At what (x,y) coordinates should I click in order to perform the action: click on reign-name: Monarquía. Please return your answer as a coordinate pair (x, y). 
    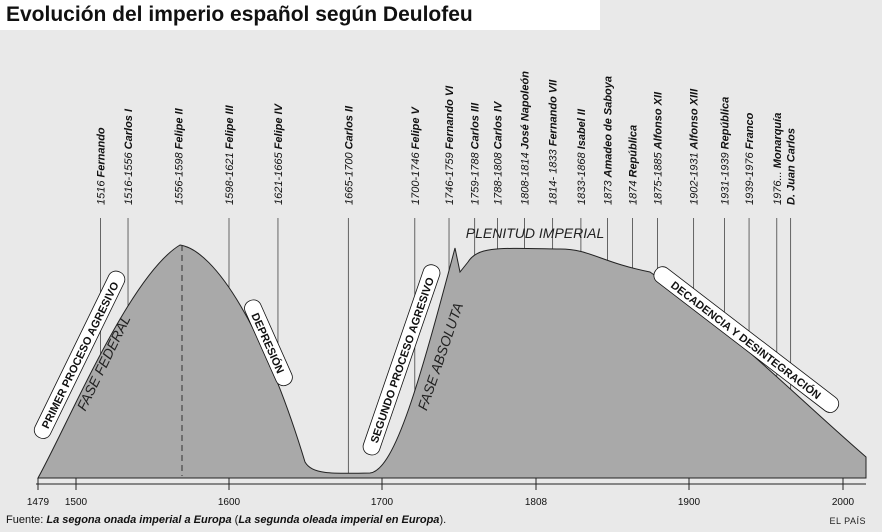
    Looking at the image, I should click on (778, 141).